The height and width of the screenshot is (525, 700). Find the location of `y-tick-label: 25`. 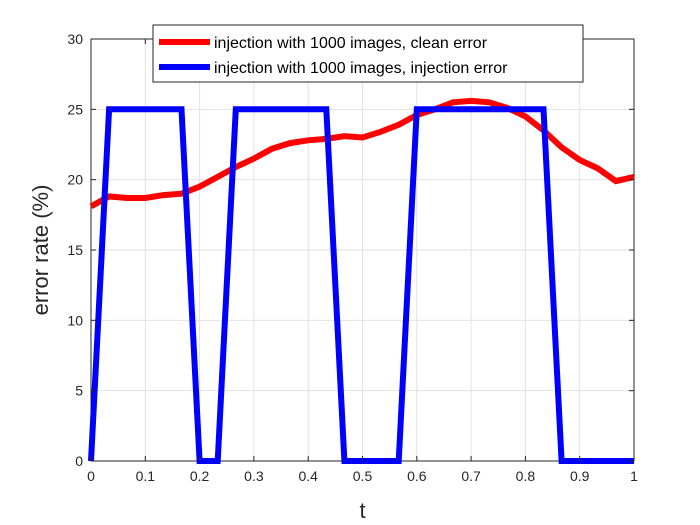

y-tick-label: 25 is located at coordinates (75, 109).